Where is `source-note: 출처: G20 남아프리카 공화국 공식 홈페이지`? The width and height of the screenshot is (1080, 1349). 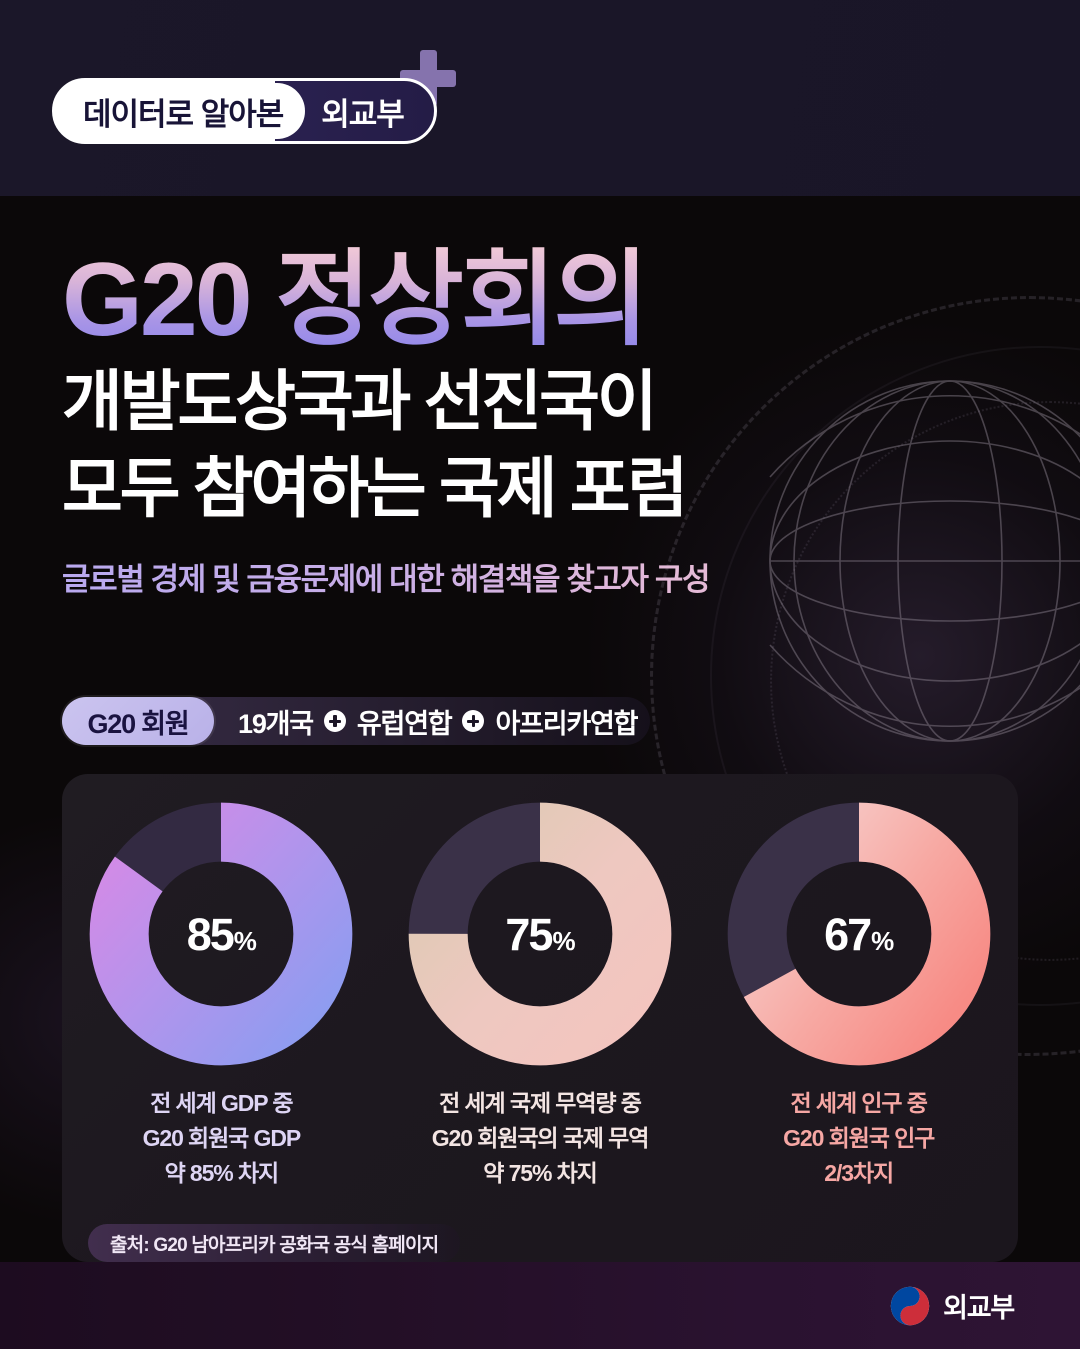
source-note: 출처: G20 남아프리카 공화국 공식 홈페이지 is located at coordinates (274, 1243).